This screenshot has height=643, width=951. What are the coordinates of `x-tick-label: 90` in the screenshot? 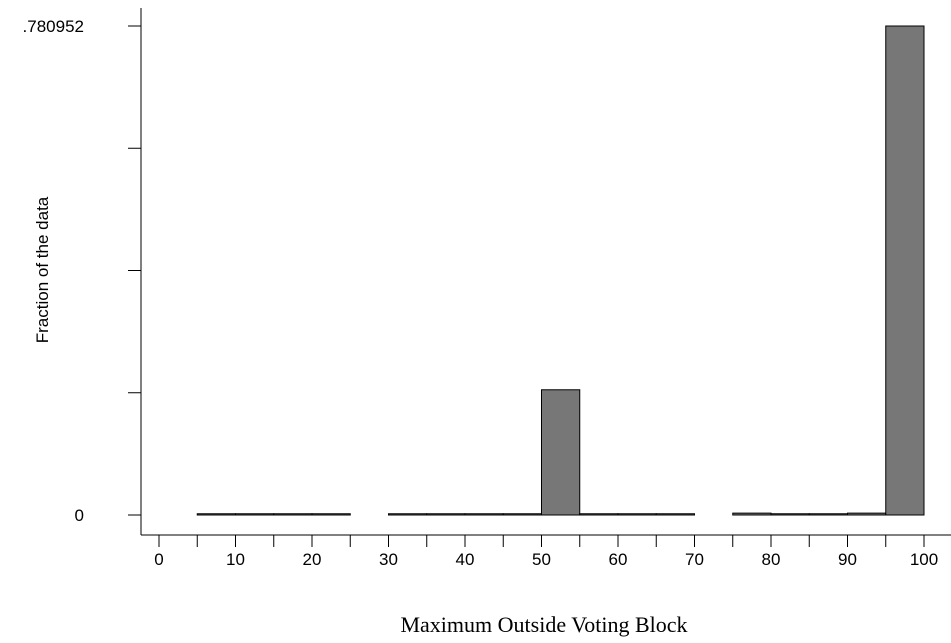 It's located at (847, 559).